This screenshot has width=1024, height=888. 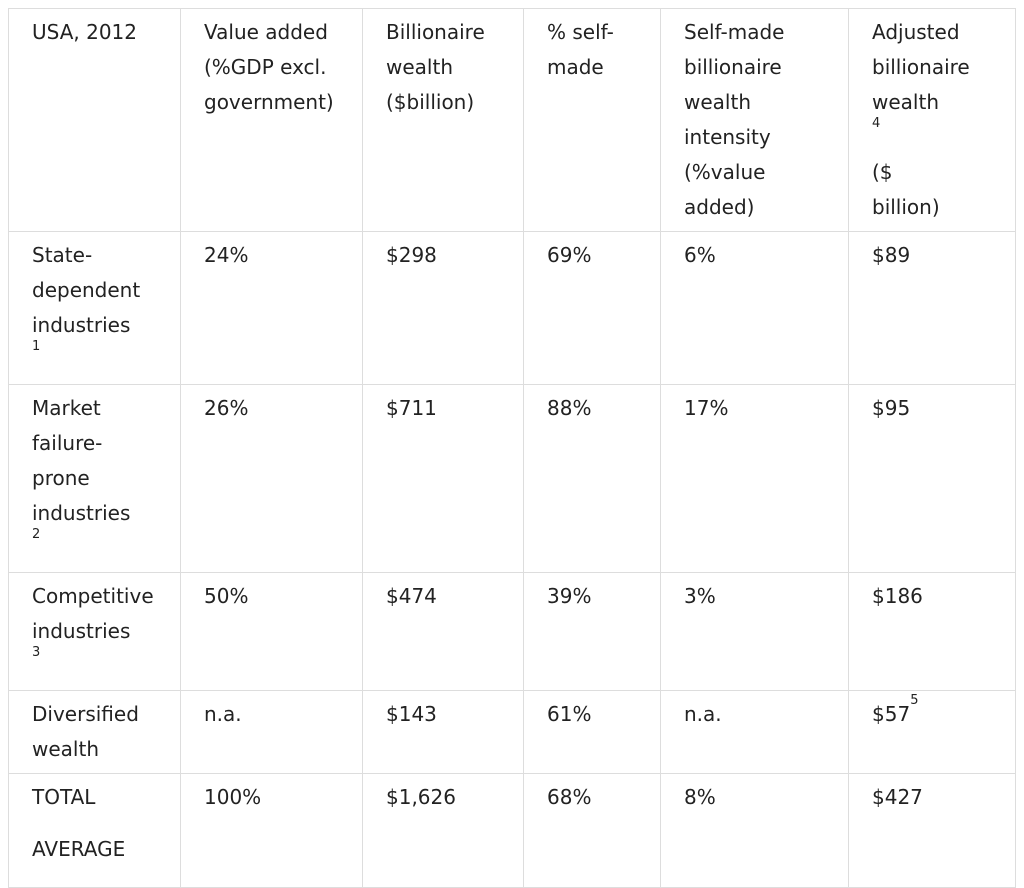 What do you see at coordinates (271, 631) in the screenshot?
I see `cell-value-added: 50%` at bounding box center [271, 631].